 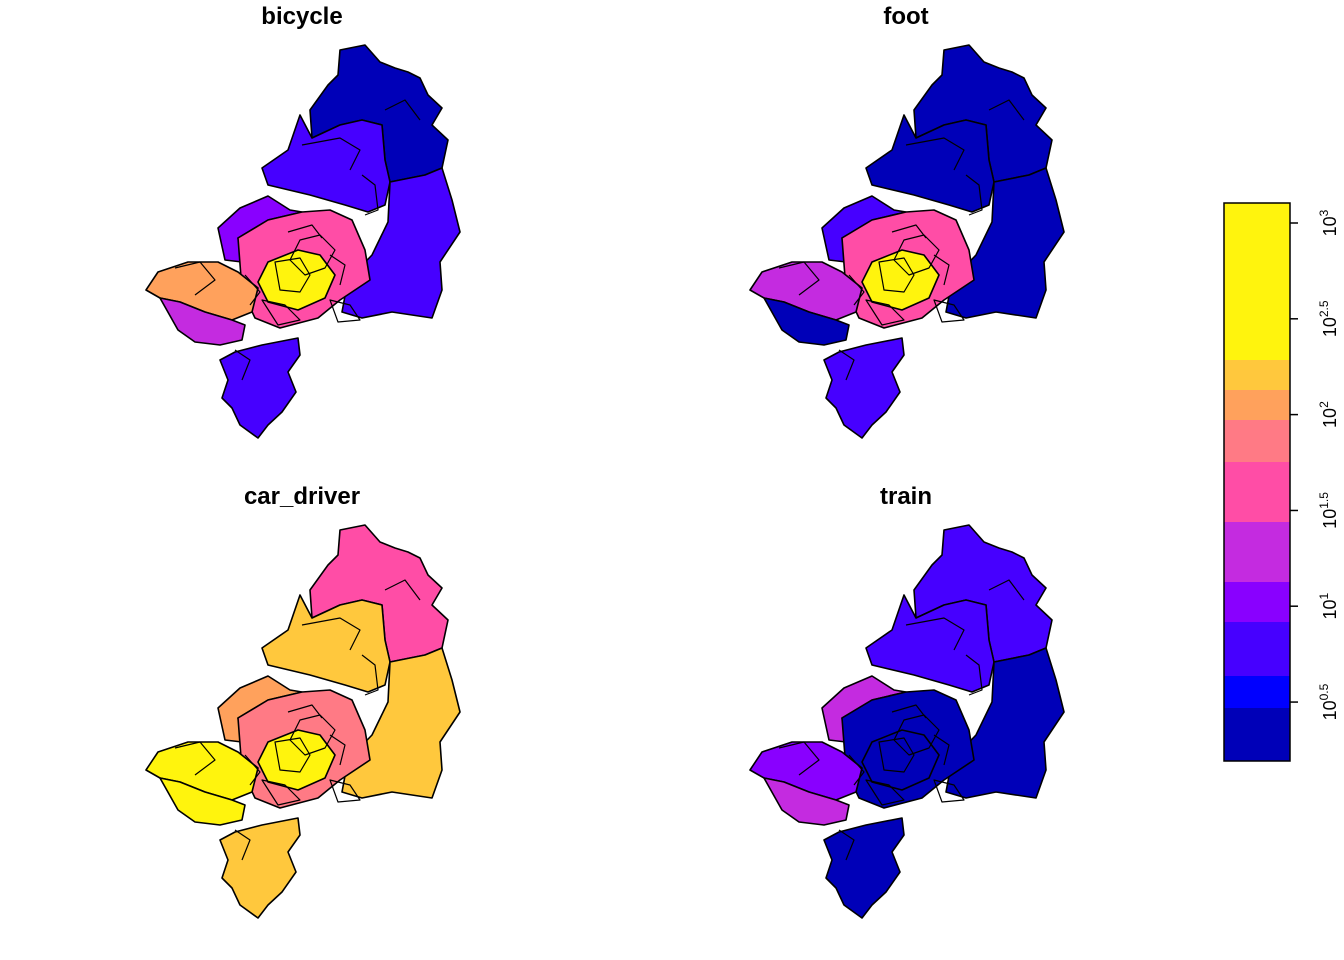 I want to click on map-panel-foot: foot, so click(x=907, y=221).